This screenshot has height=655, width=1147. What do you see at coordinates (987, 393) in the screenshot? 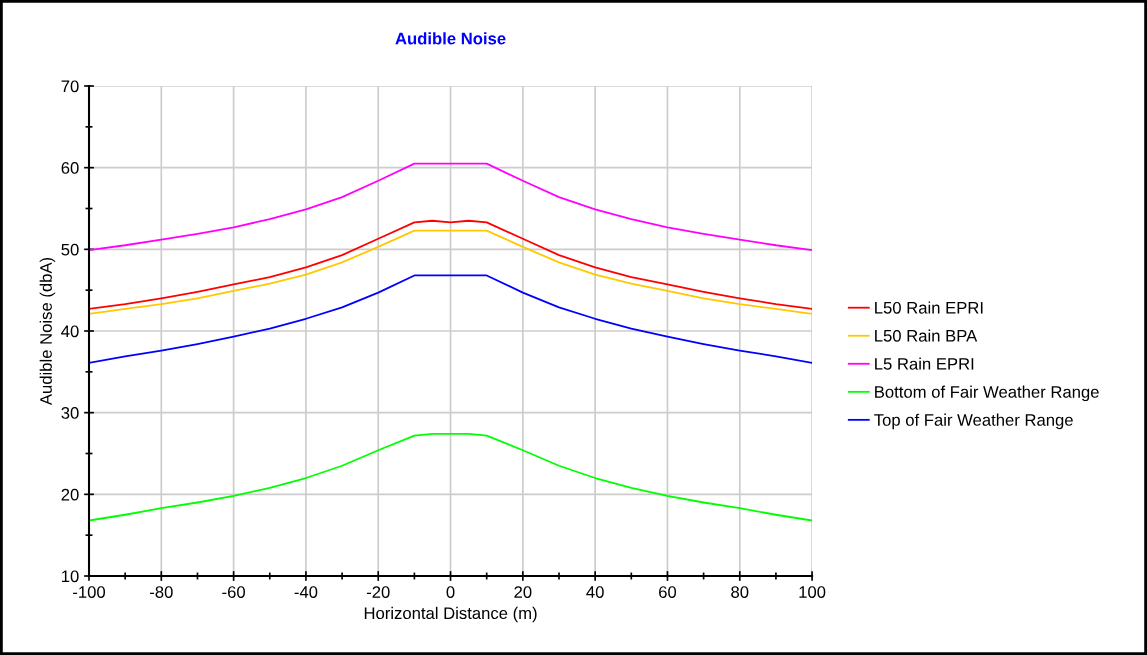
I see `legend-label: Bottom of Fair Weather Range` at bounding box center [987, 393].